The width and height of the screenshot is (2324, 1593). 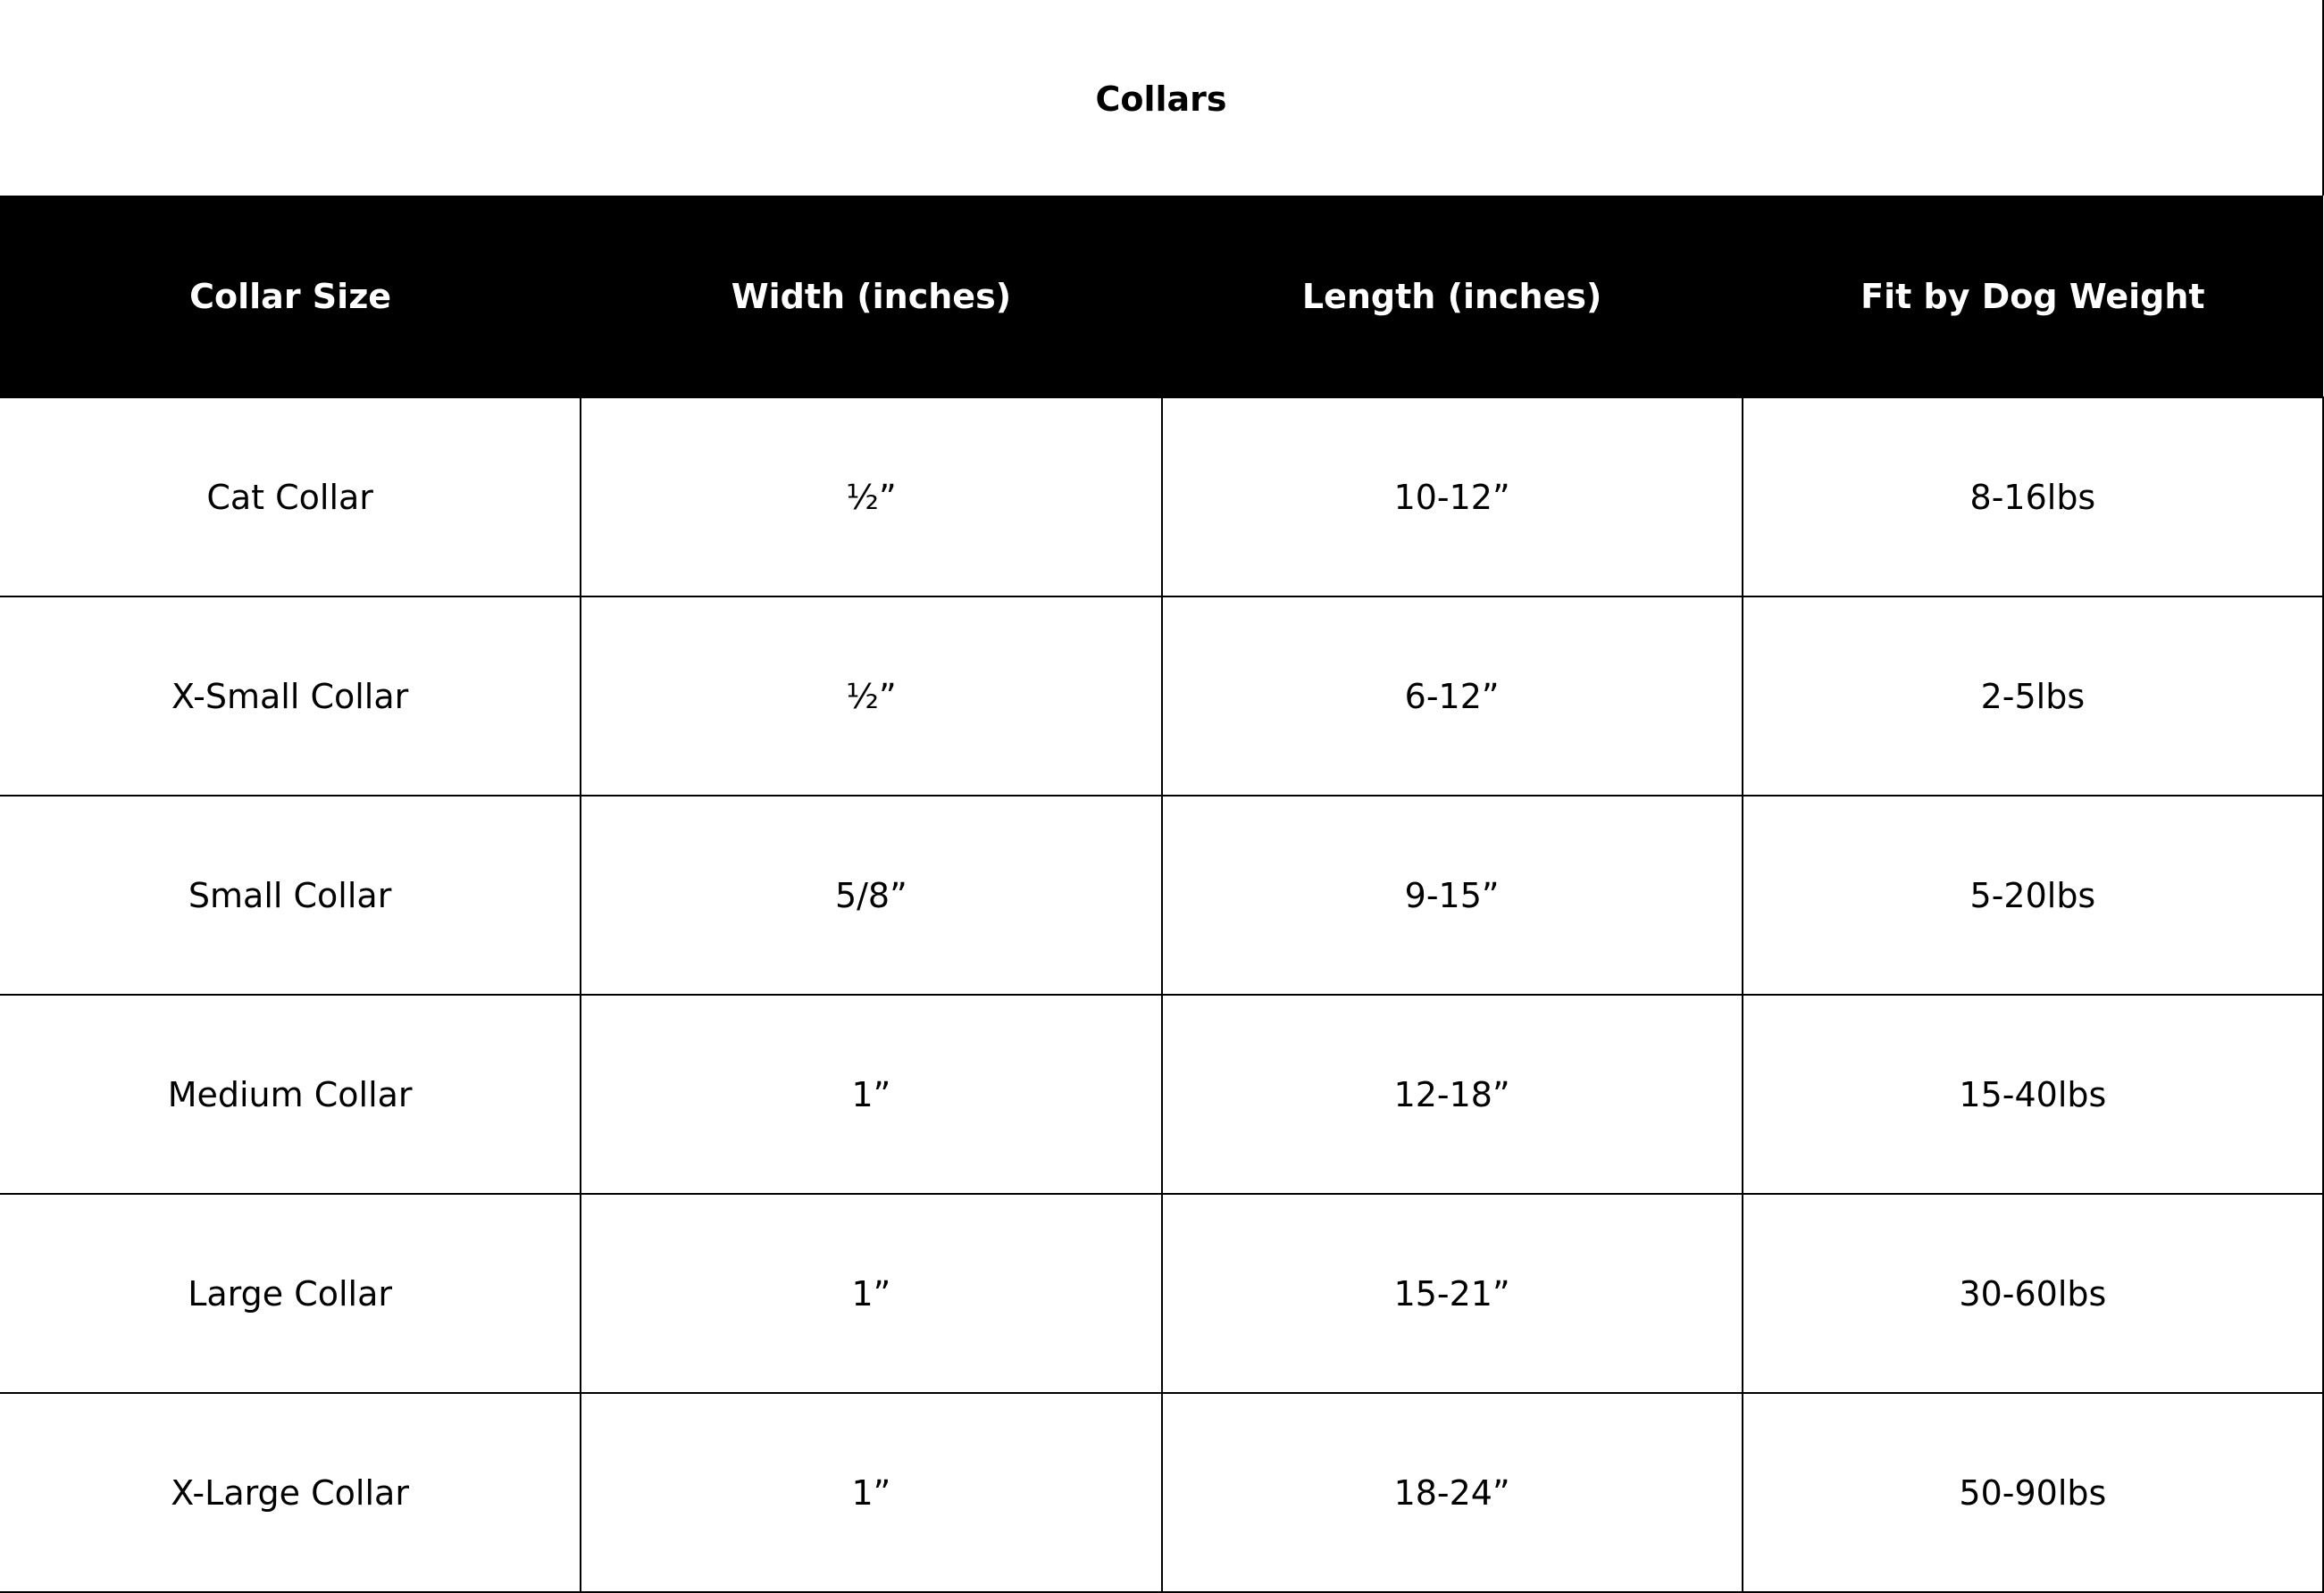 I want to click on table-cell: 2-5lbs, so click(x=2032, y=696).